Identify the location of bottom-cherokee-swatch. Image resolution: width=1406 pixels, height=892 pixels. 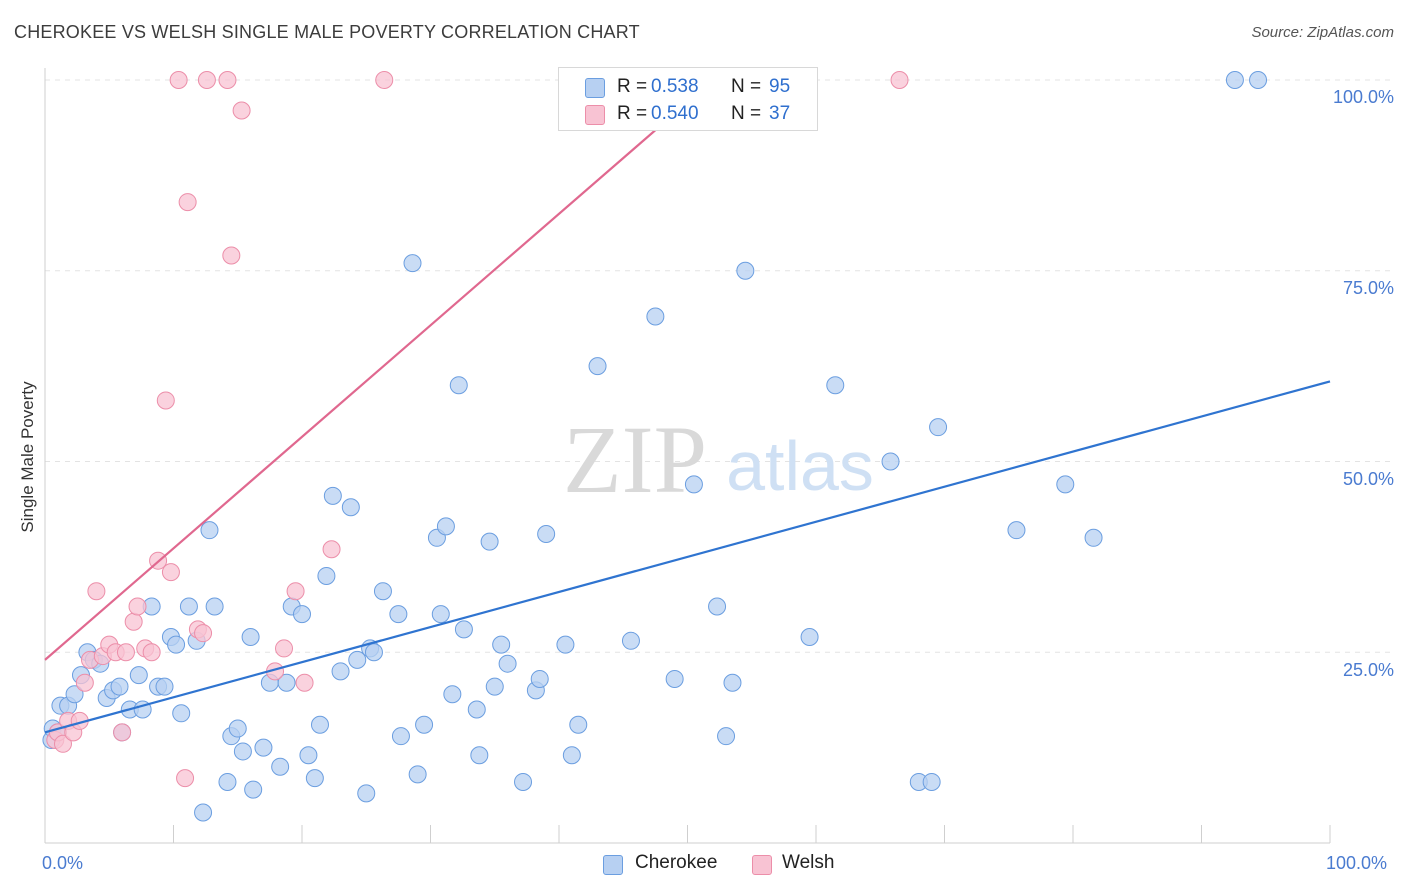
(613, 865).